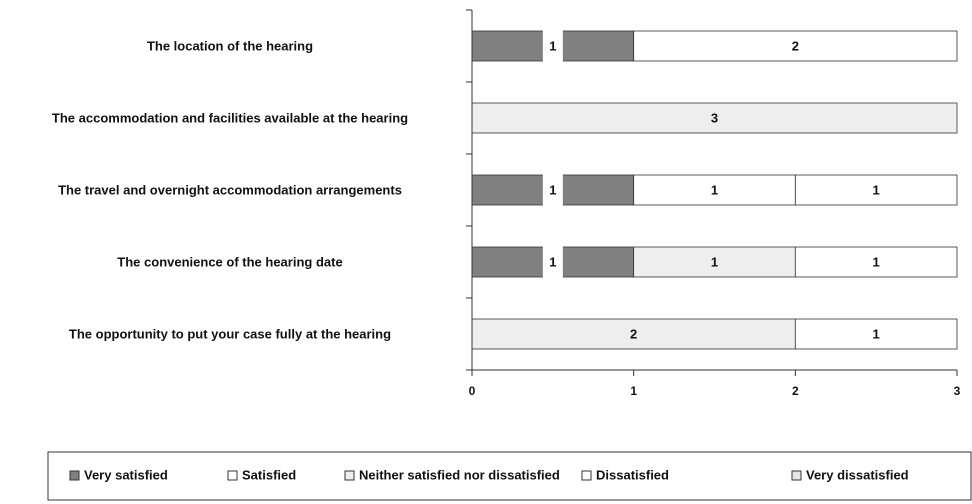 The width and height of the screenshot is (972, 504). What do you see at coordinates (957, 391) in the screenshot?
I see `x-tick-label: 3` at bounding box center [957, 391].